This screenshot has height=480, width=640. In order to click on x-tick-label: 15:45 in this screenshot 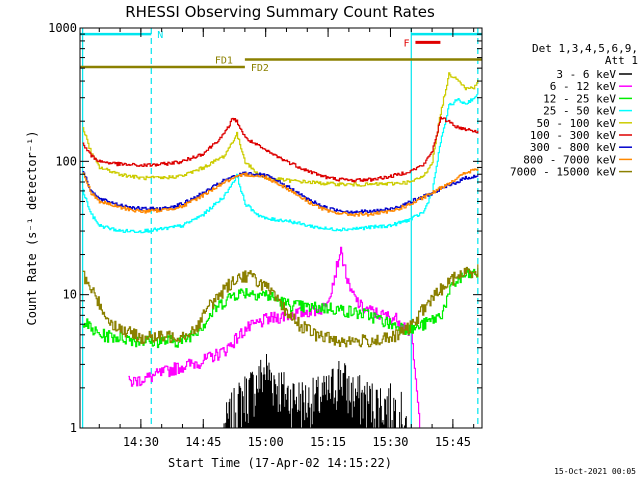, I will do `click(453, 442)`.